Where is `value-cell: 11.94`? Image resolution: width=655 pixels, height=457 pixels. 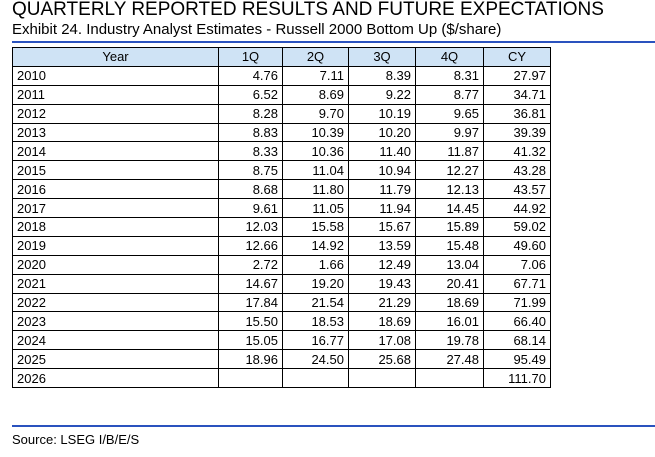
value-cell: 11.94 is located at coordinates (382, 208).